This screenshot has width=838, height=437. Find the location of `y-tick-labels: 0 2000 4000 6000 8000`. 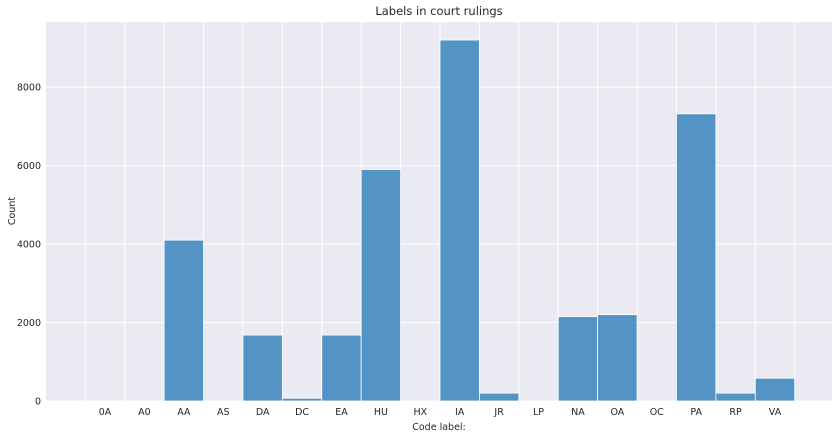

y-tick-labels: 0 2000 4000 6000 8000 is located at coordinates (29, 245).